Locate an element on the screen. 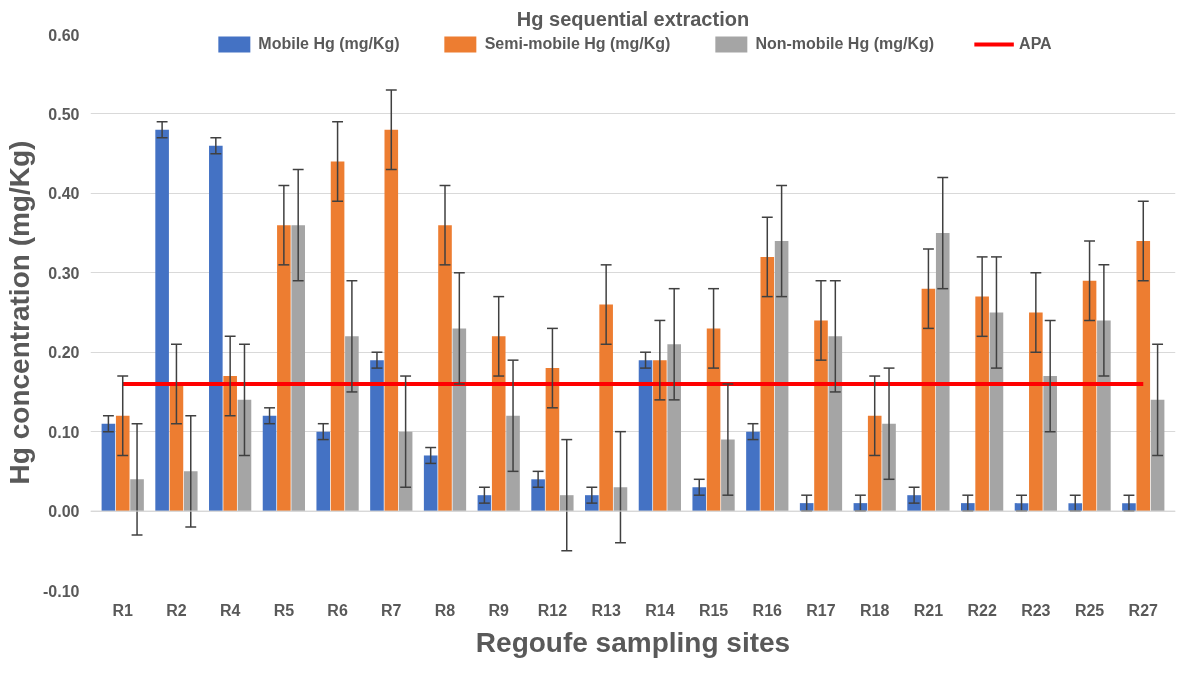 The width and height of the screenshot is (1200, 678). x-tick-label: R15 is located at coordinates (713, 610).